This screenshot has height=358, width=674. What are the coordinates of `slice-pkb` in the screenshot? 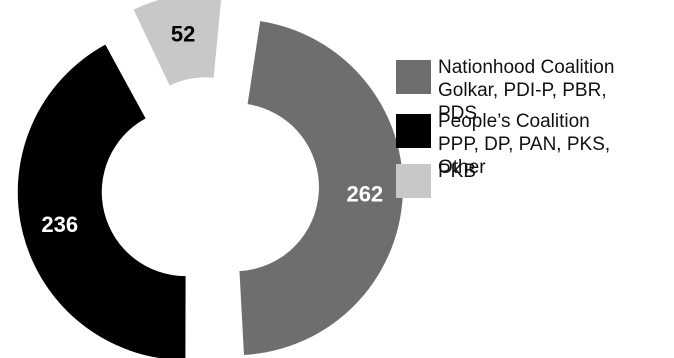 It's located at (177, 43).